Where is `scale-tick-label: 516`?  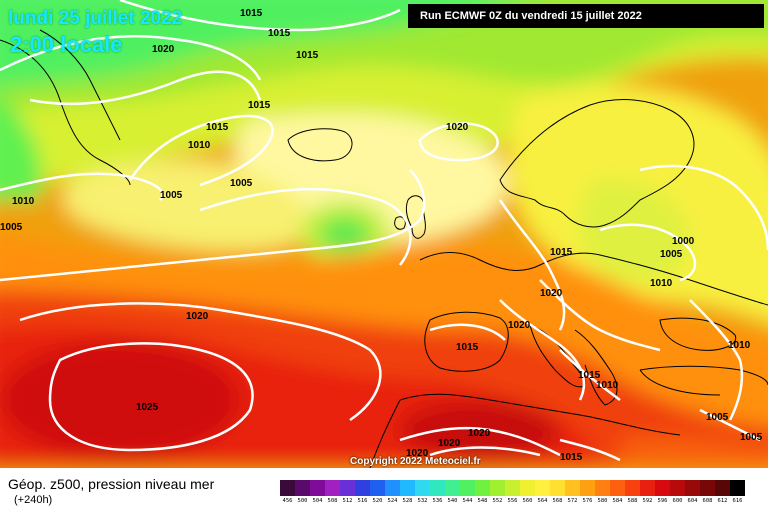
scale-tick-label: 516 is located at coordinates (362, 501).